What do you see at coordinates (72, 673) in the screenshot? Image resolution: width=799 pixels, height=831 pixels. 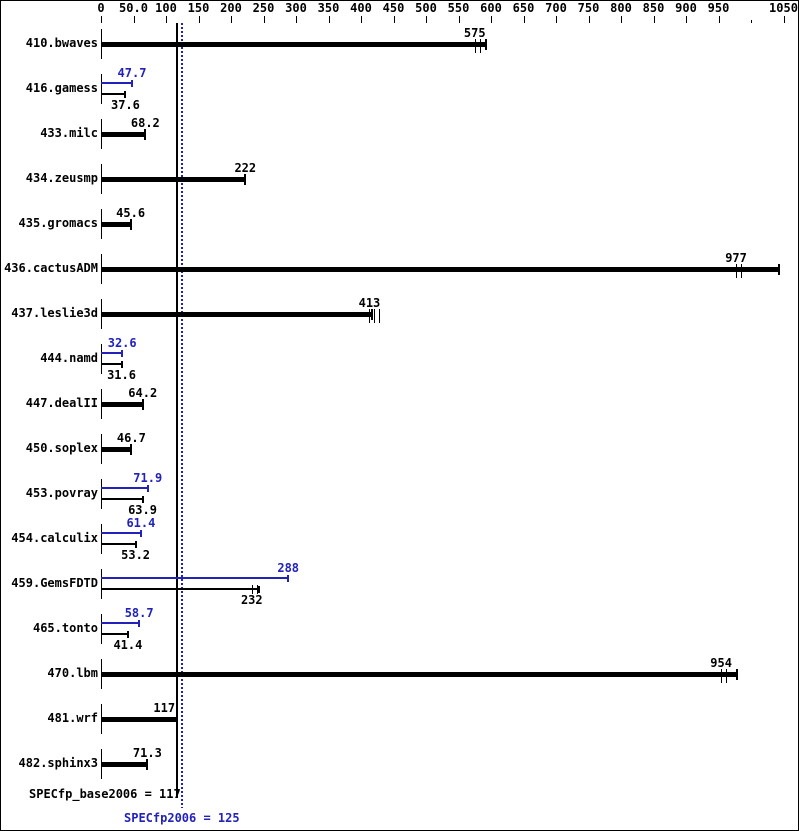 I see `benchmark-label: 470.lbm` at bounding box center [72, 673].